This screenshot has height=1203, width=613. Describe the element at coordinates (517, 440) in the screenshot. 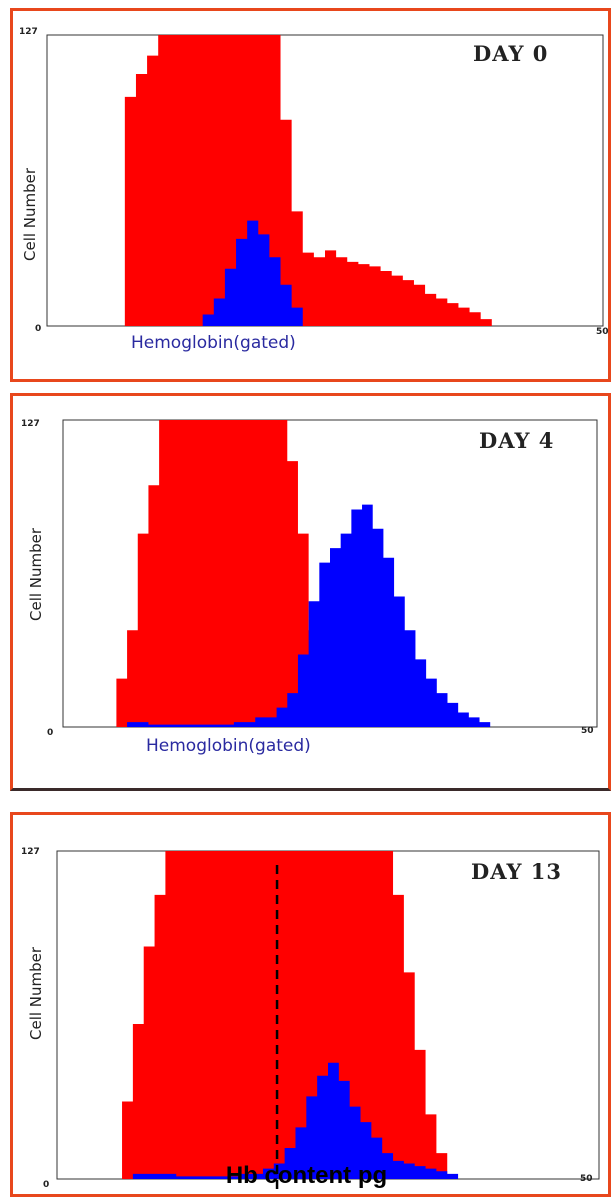

I see `day-label: DAY 4` at that location.